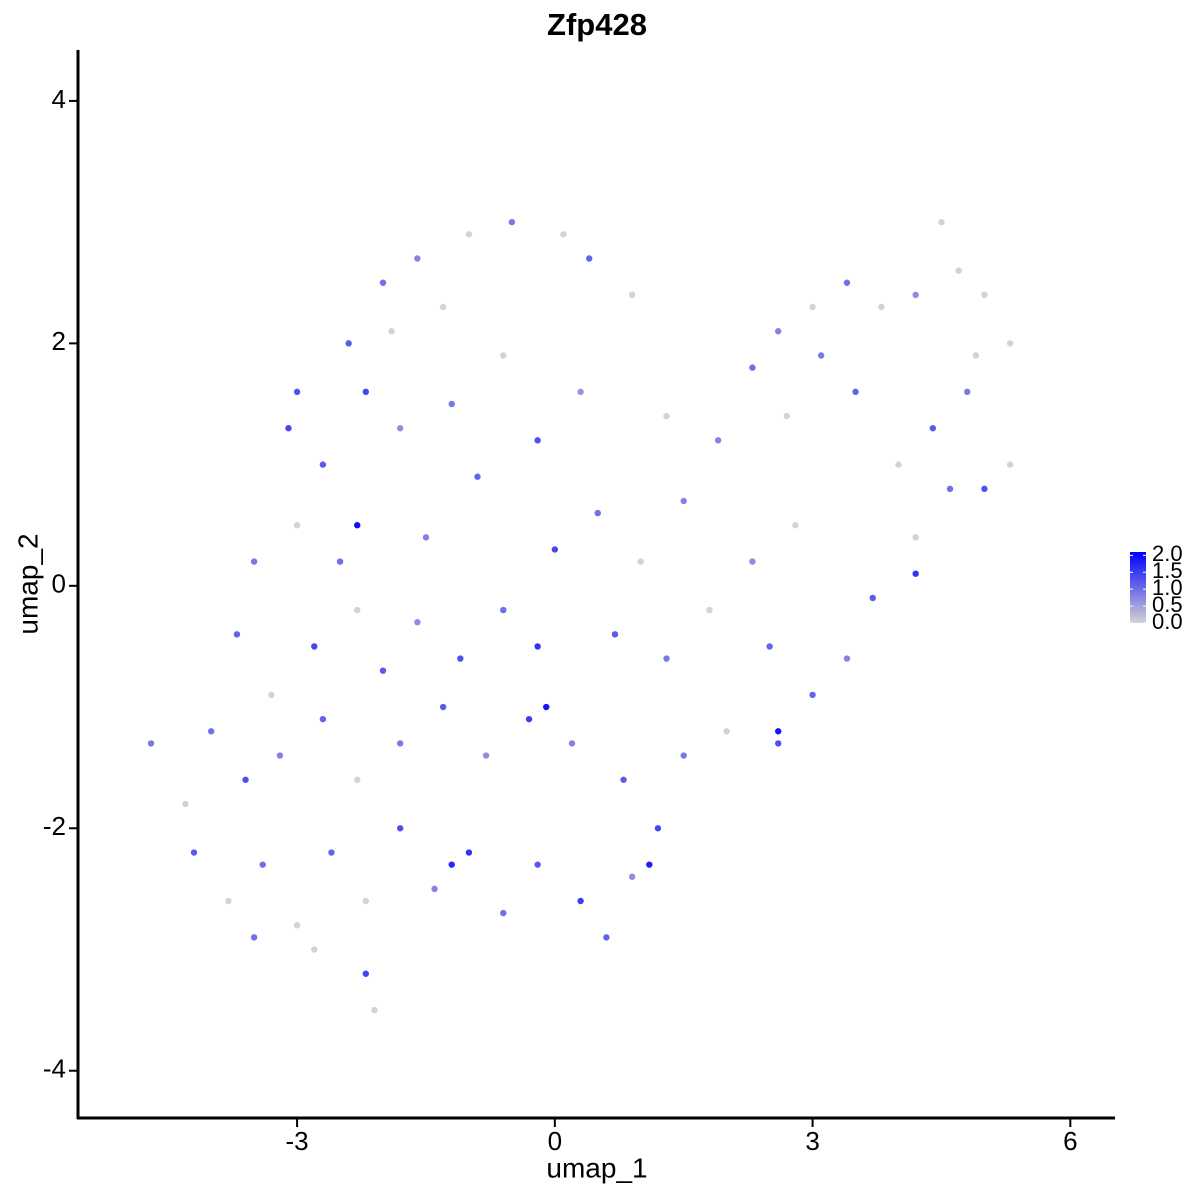 The image size is (1200, 1200). I want to click on y-tick-label: 4, so click(59, 99).